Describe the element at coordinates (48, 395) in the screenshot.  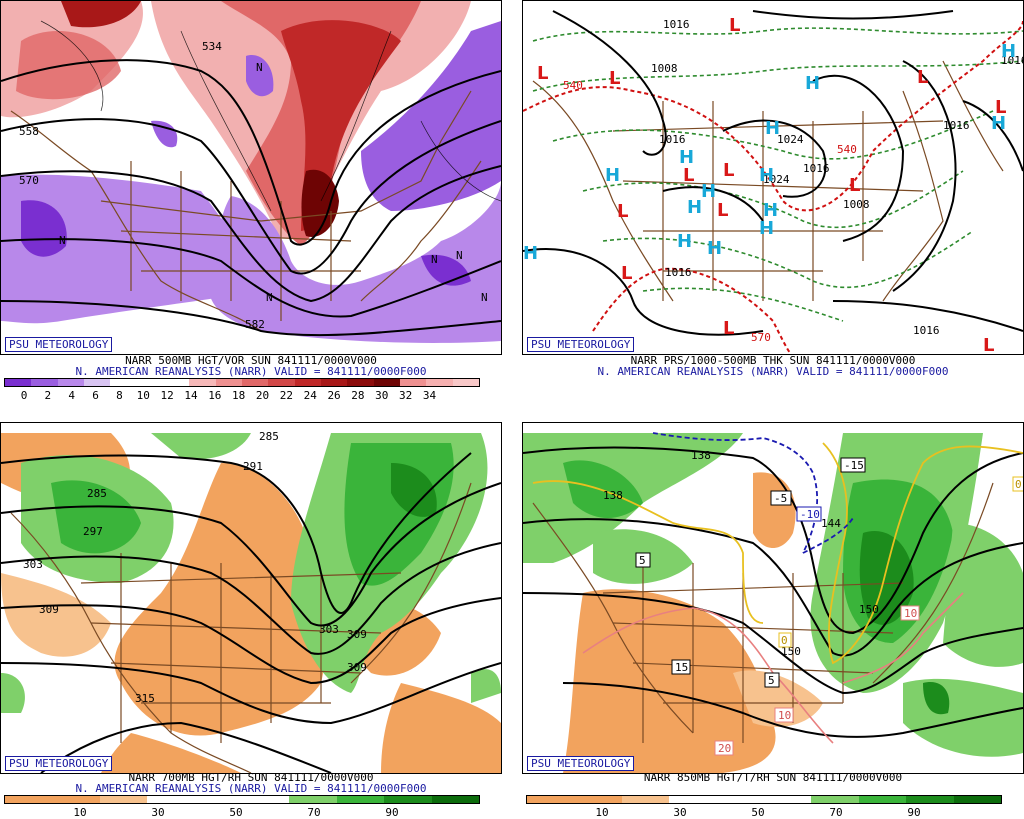
I see `scale-tick-label: 2` at that location.